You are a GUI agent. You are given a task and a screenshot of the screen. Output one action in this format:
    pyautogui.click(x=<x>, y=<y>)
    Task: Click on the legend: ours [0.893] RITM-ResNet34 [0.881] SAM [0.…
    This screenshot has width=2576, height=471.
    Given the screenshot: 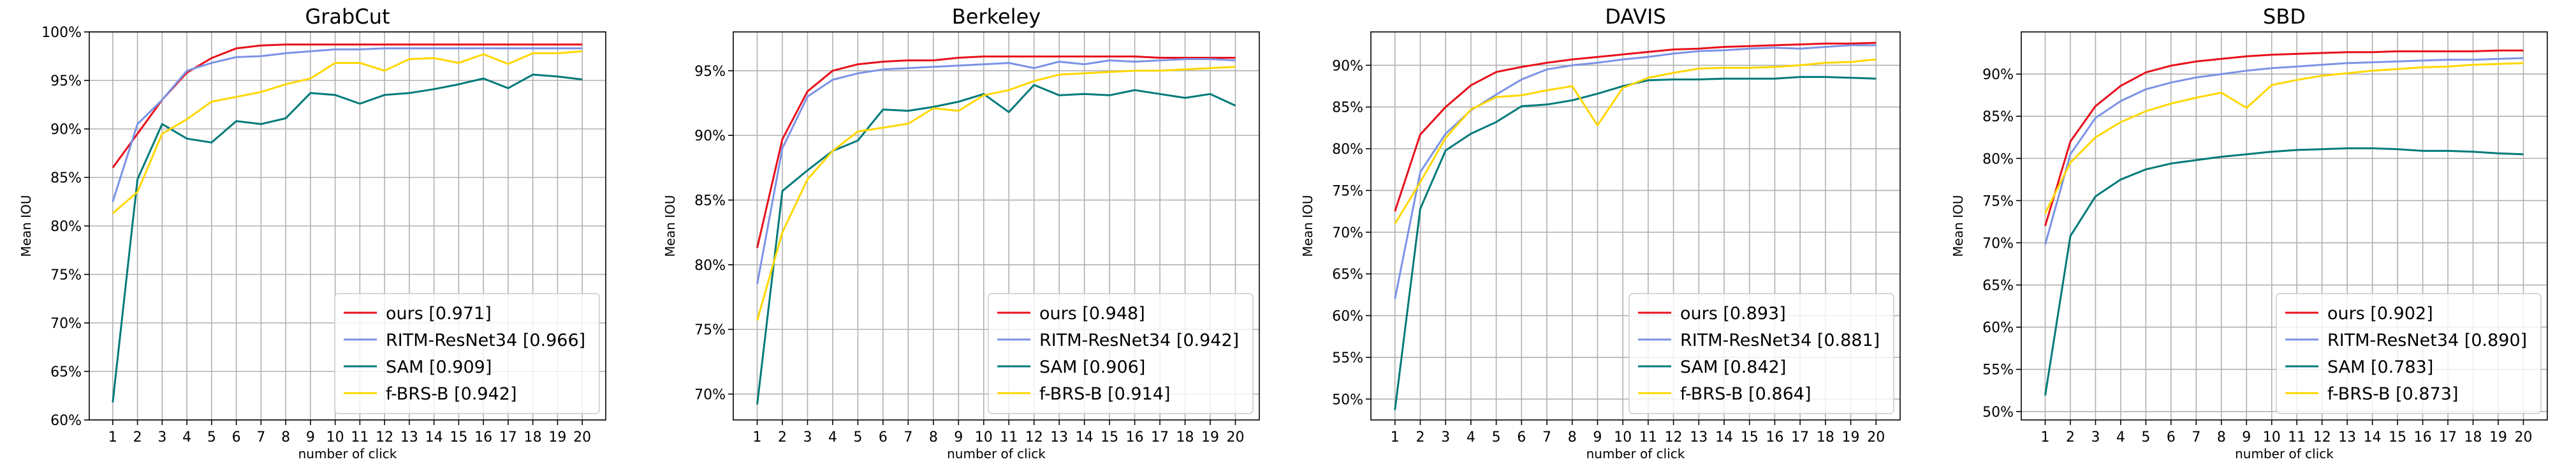 What is the action you would take?
    pyautogui.click(x=1761, y=353)
    